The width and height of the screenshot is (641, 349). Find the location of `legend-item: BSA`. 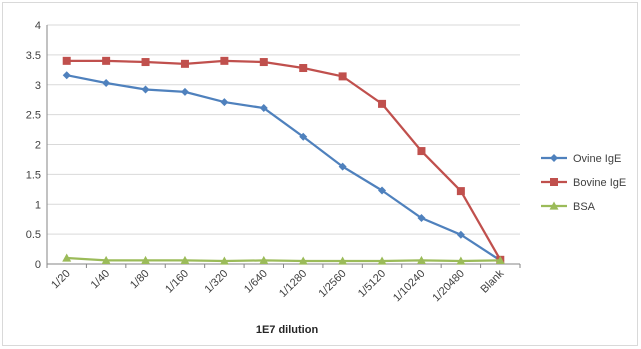

legend-item: BSA is located at coordinates (568, 207).